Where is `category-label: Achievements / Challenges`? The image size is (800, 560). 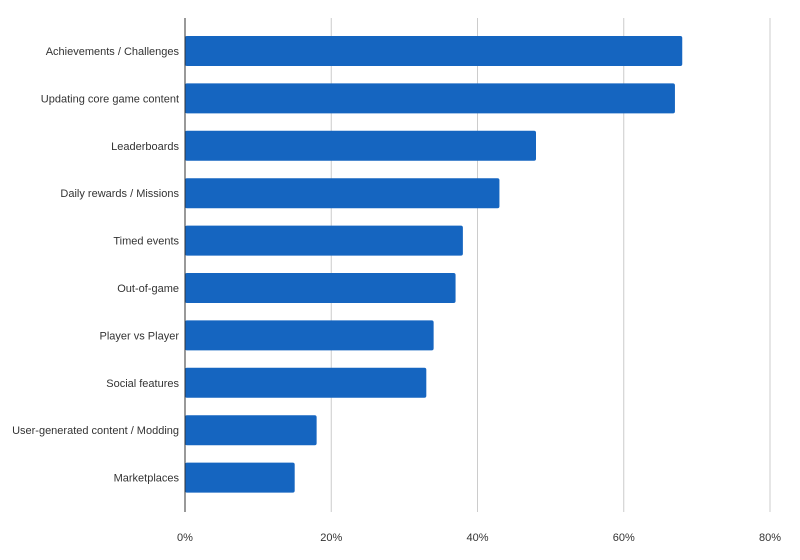 category-label: Achievements / Challenges is located at coordinates (113, 52).